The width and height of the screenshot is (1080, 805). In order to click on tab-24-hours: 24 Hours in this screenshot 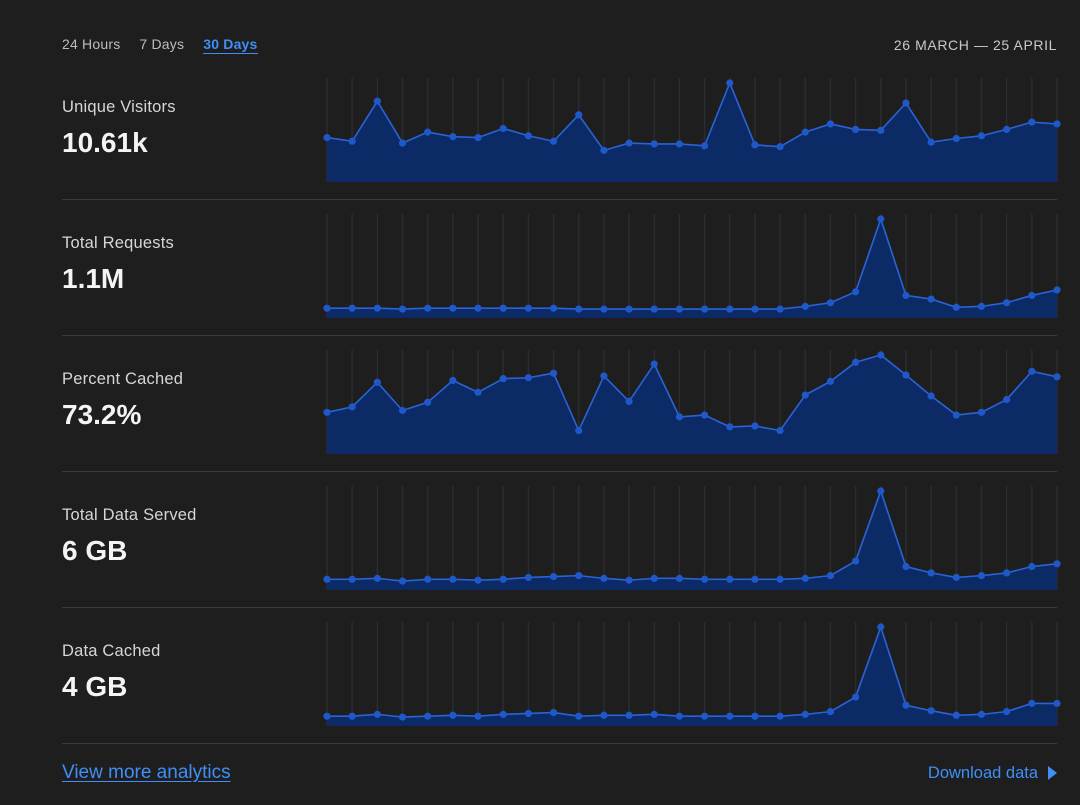, I will do `click(91, 44)`.